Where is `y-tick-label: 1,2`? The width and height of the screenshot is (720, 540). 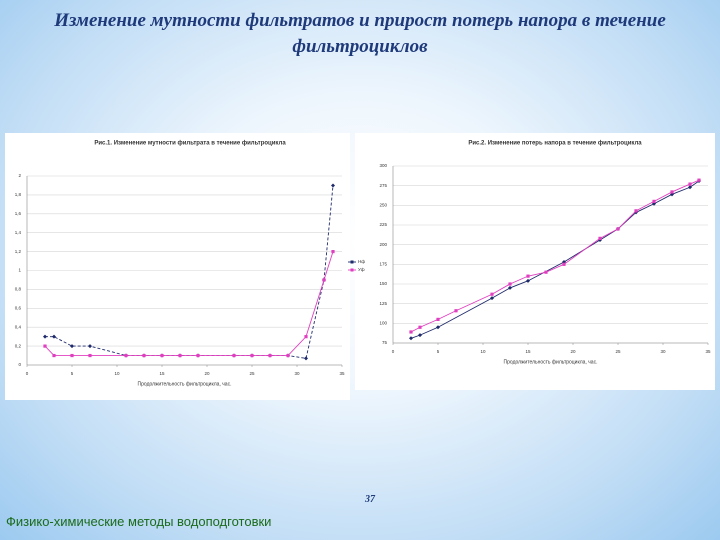
y-tick-label: 1,2 is located at coordinates (18, 251).